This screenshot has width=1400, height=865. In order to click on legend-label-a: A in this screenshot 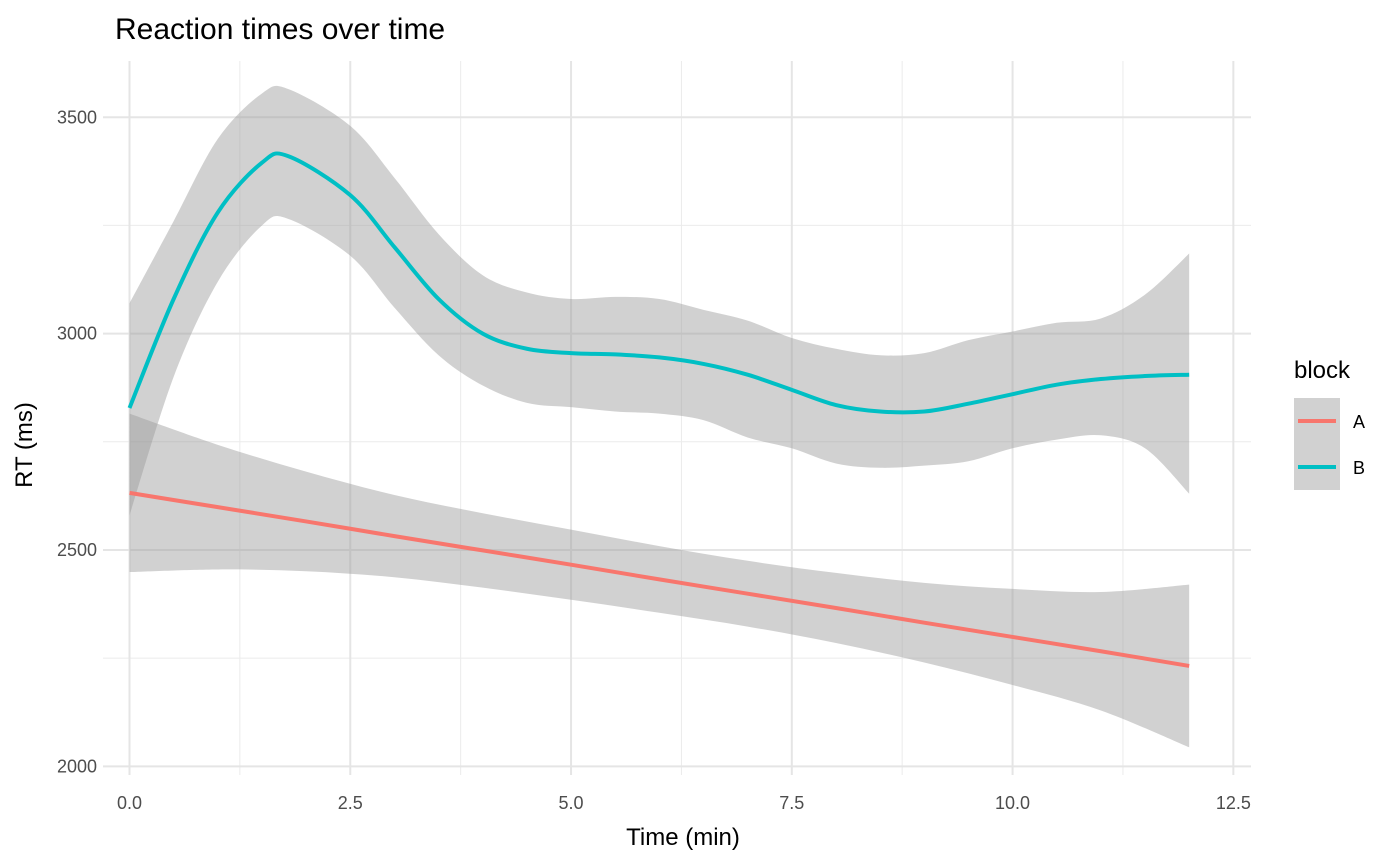, I will do `click(1359, 422)`.